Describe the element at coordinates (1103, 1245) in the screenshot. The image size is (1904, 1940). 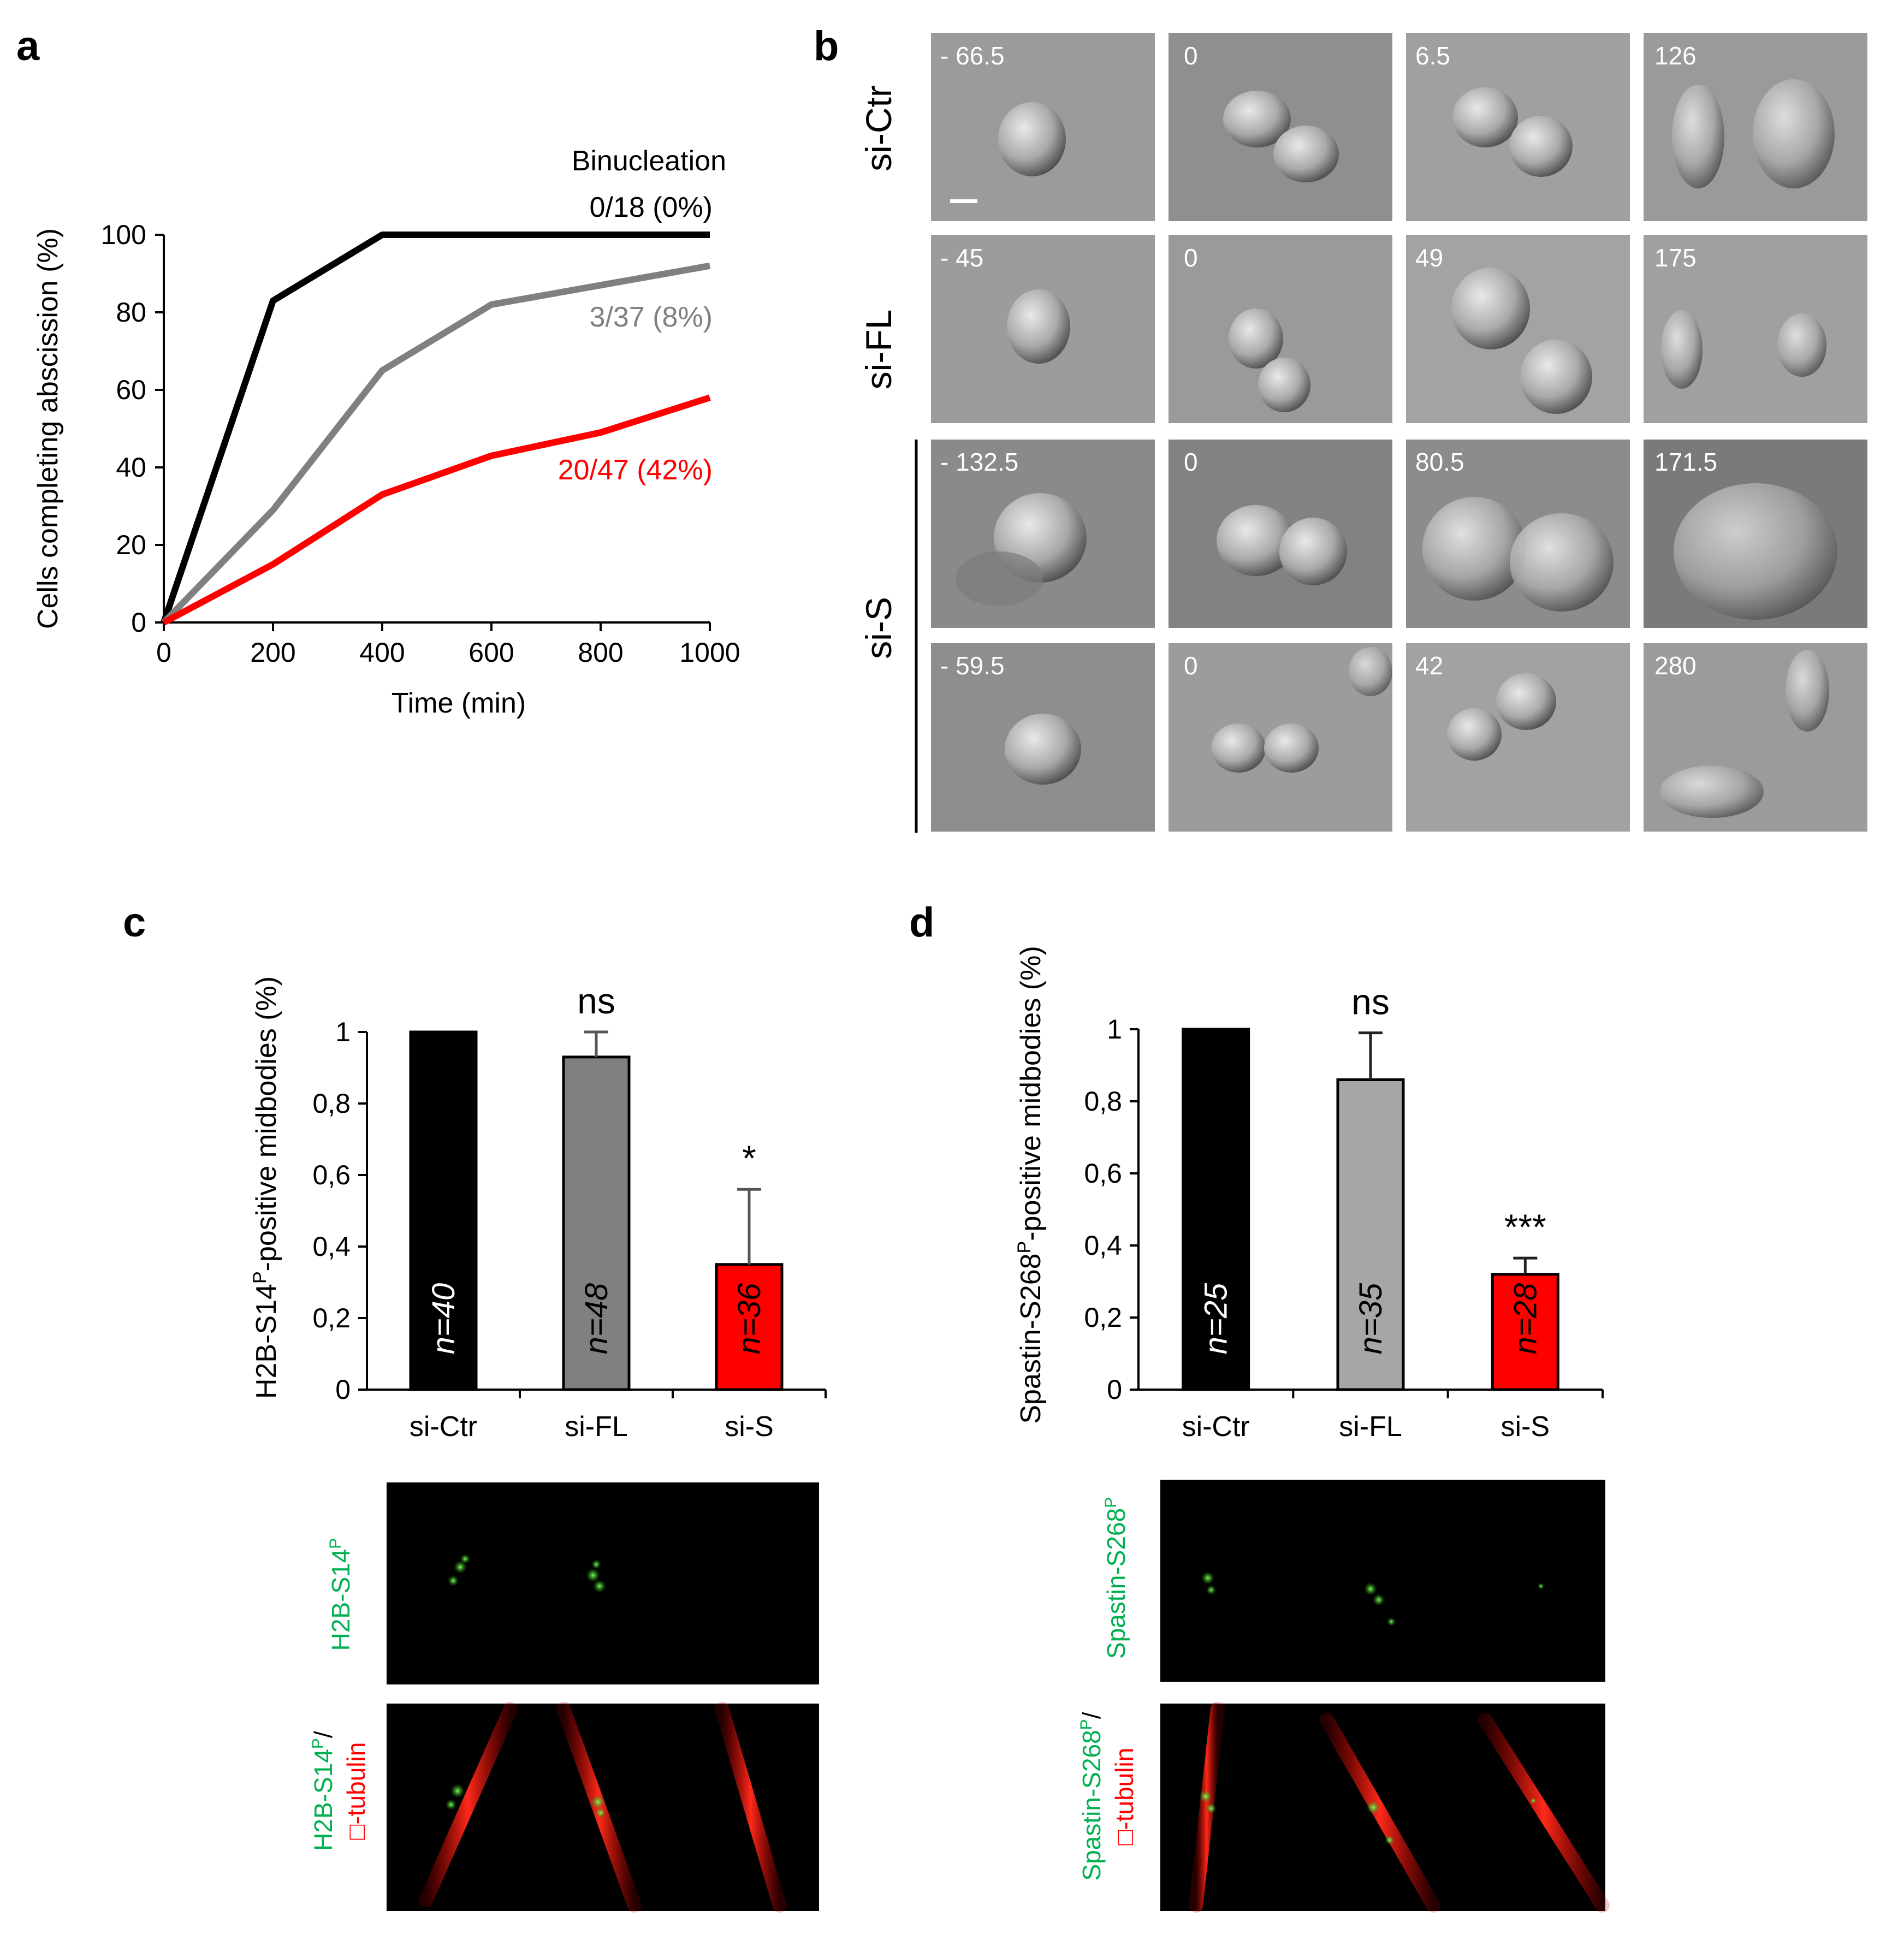
I see `y-tick-label: 0,4` at that location.